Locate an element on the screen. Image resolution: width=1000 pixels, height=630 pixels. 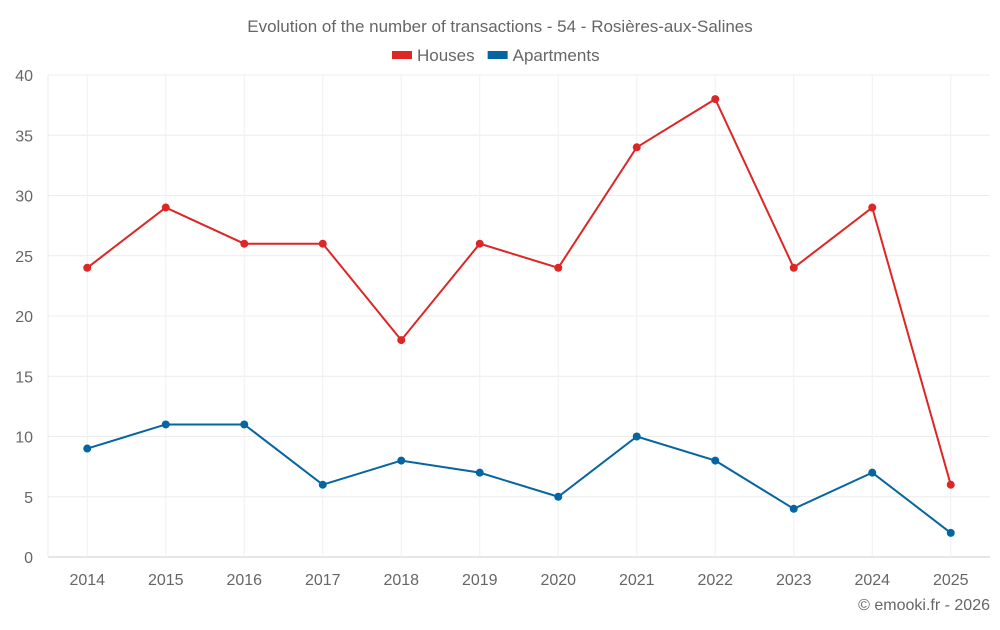
x-tick-label: 2015 is located at coordinates (166, 580).